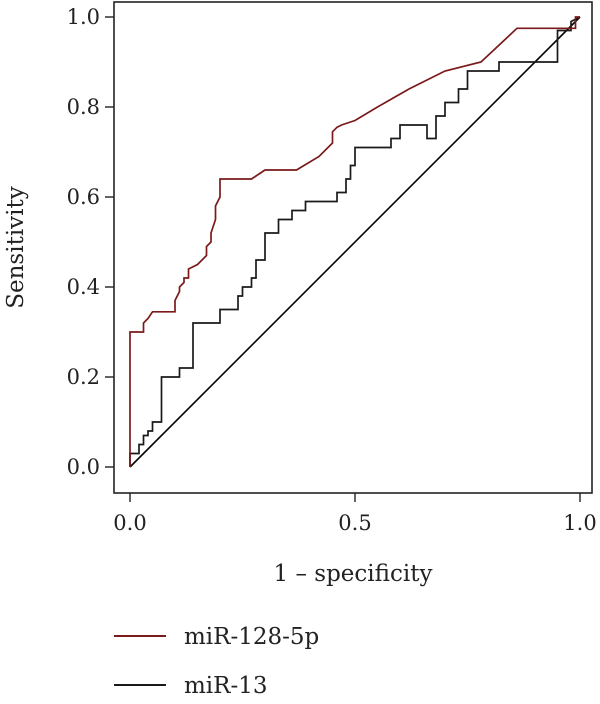 The image size is (600, 704). Describe the element at coordinates (226, 686) in the screenshot. I see `legend-label-mir-13: miR-13` at that location.